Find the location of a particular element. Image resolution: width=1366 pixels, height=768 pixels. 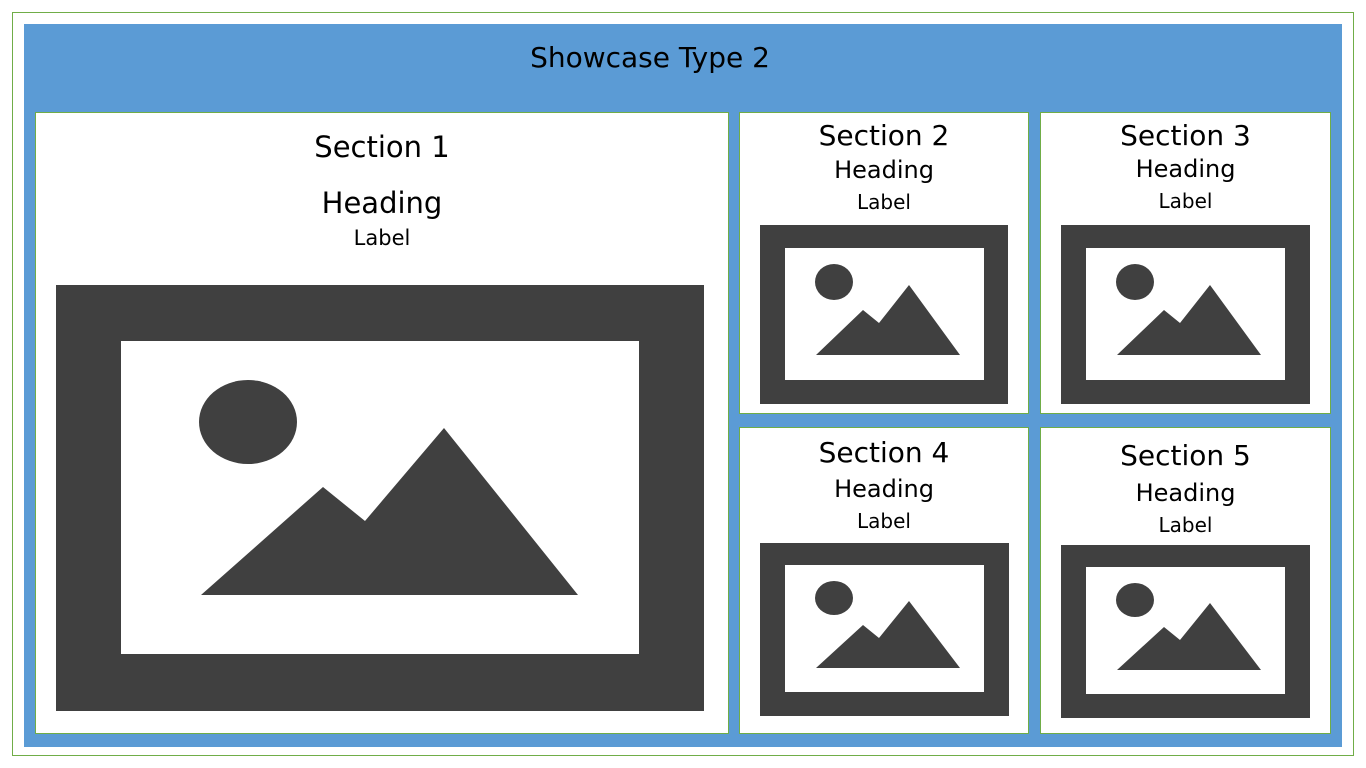

section-1-heading: Heading is located at coordinates (382, 203).